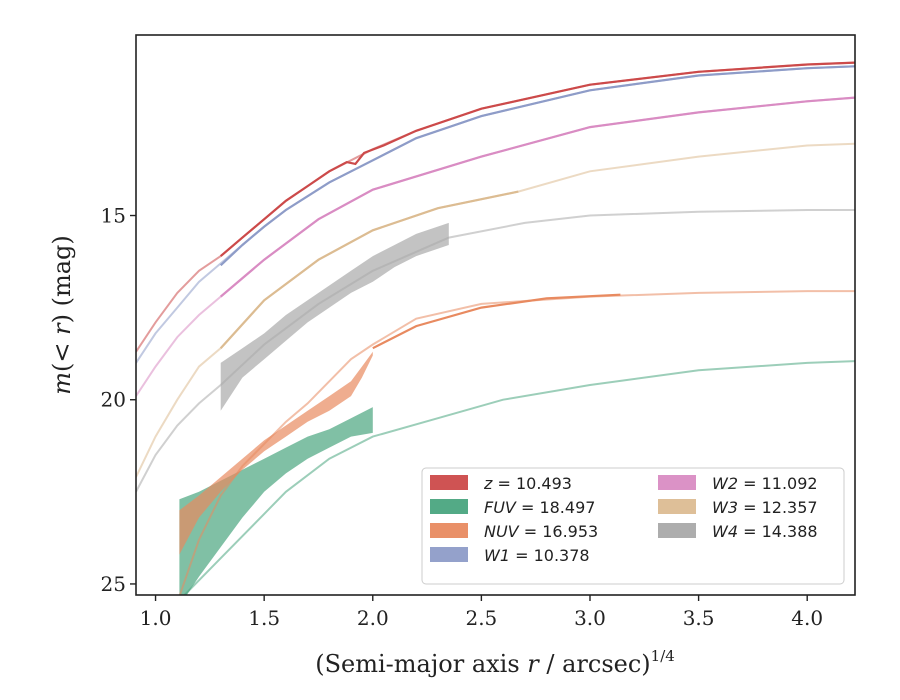  Describe the element at coordinates (373, 618) in the screenshot. I see `x-tick-label: 2.0` at that location.